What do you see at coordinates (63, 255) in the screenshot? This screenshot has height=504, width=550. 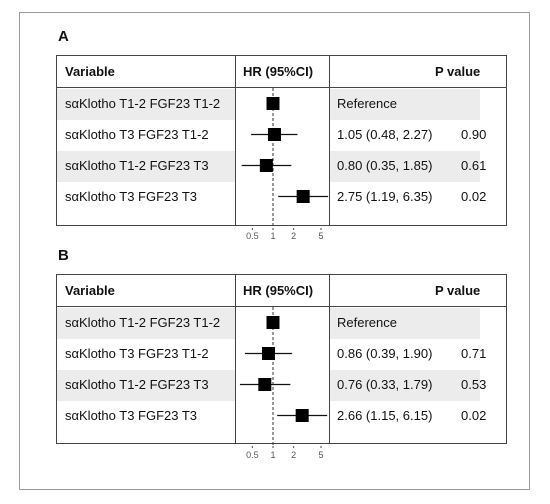 I see `panel-label: B` at bounding box center [63, 255].